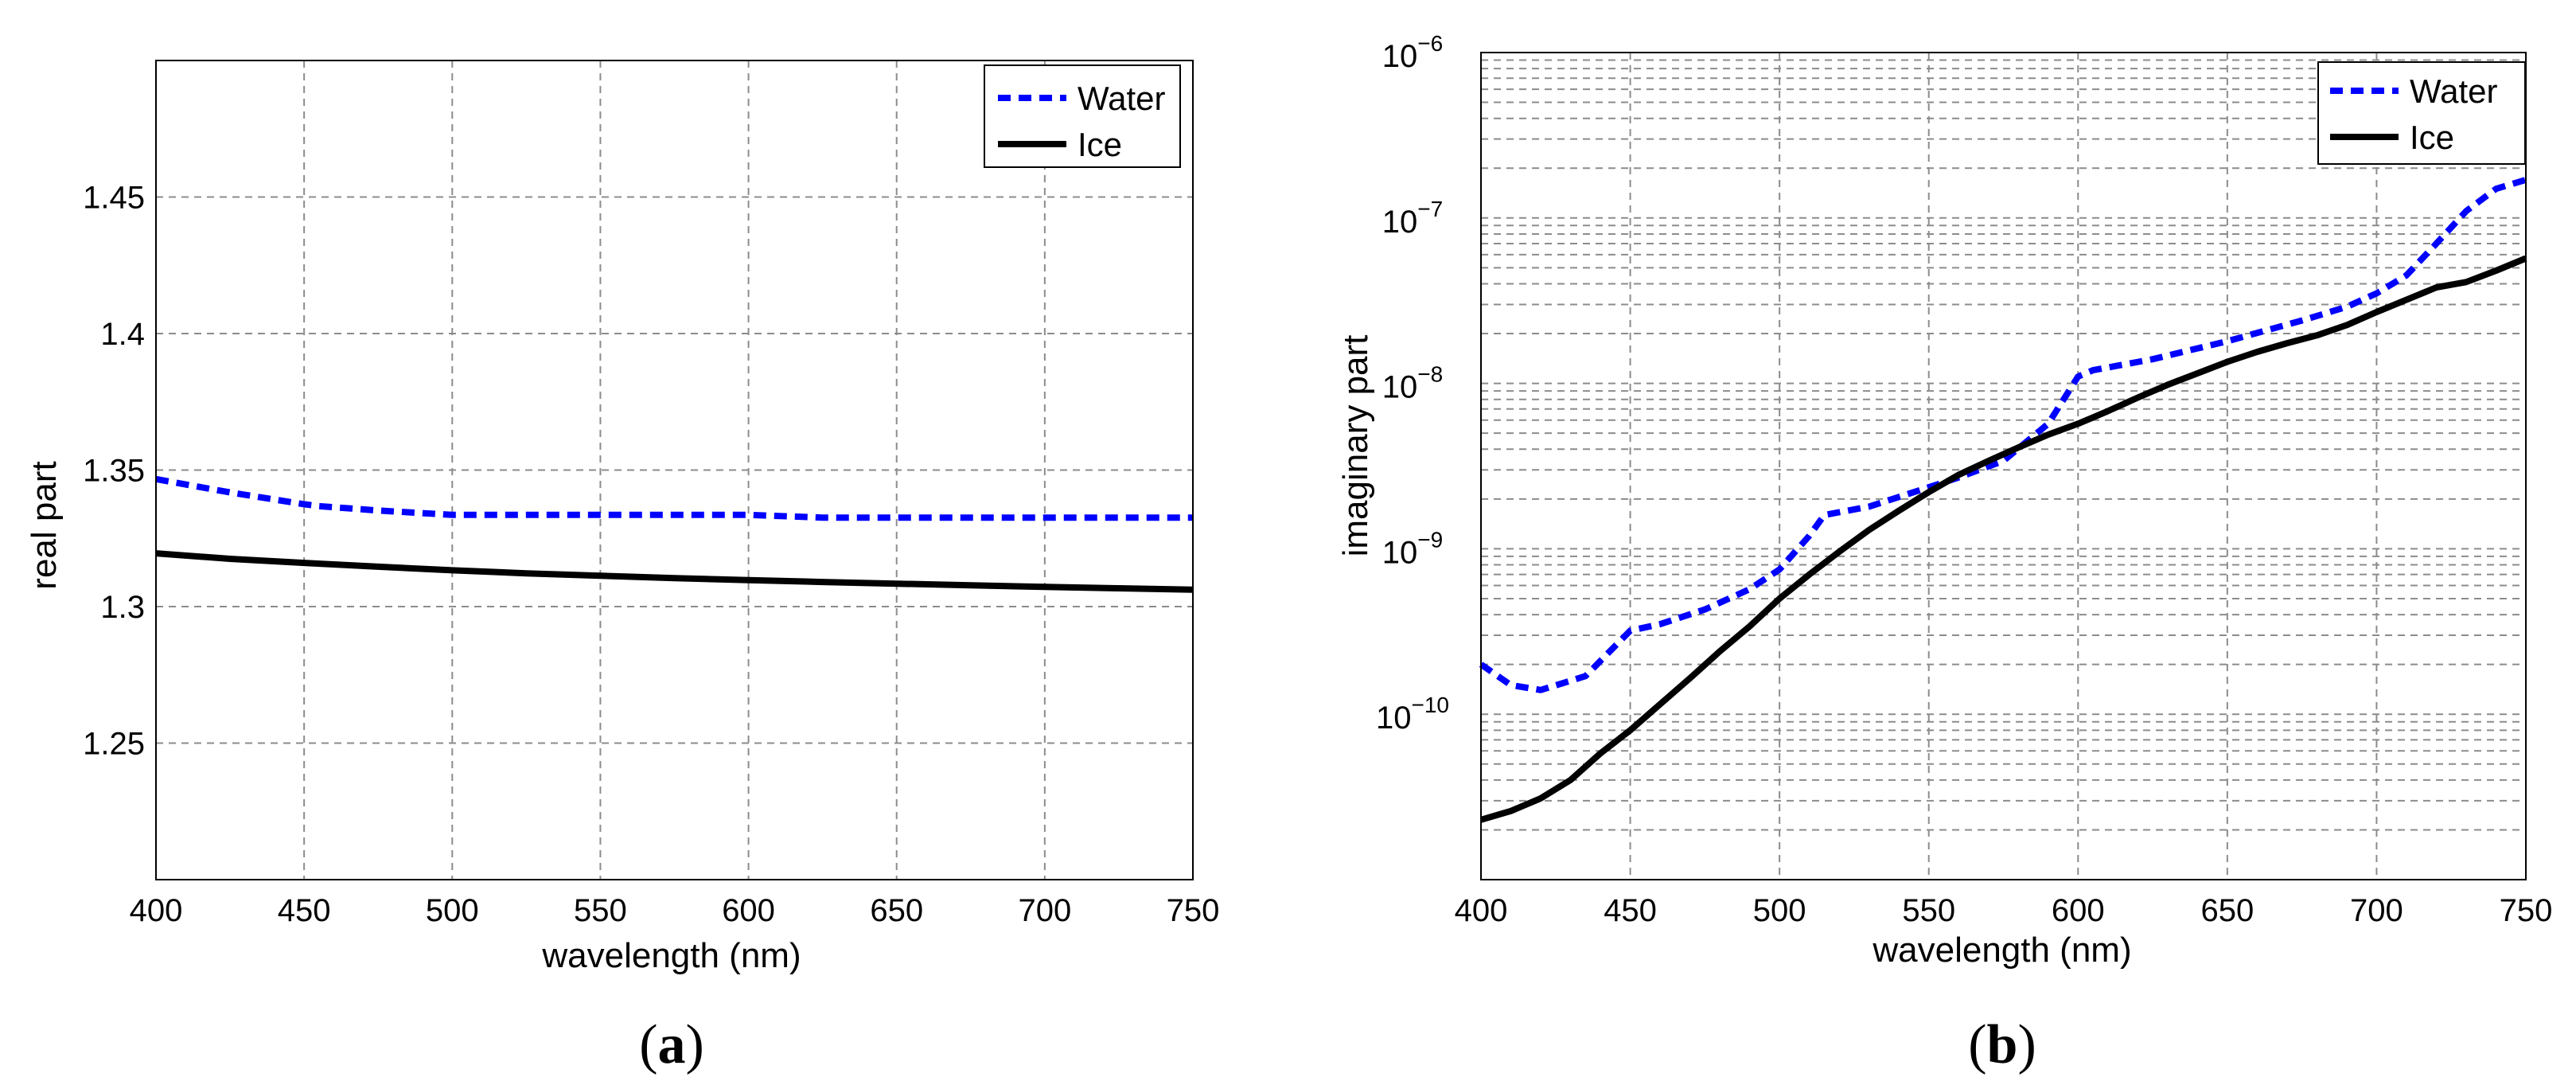 This screenshot has height=1089, width=2576. Describe the element at coordinates (2002, 1044) in the screenshot. I see `panel-b-caption: (b)` at that location.